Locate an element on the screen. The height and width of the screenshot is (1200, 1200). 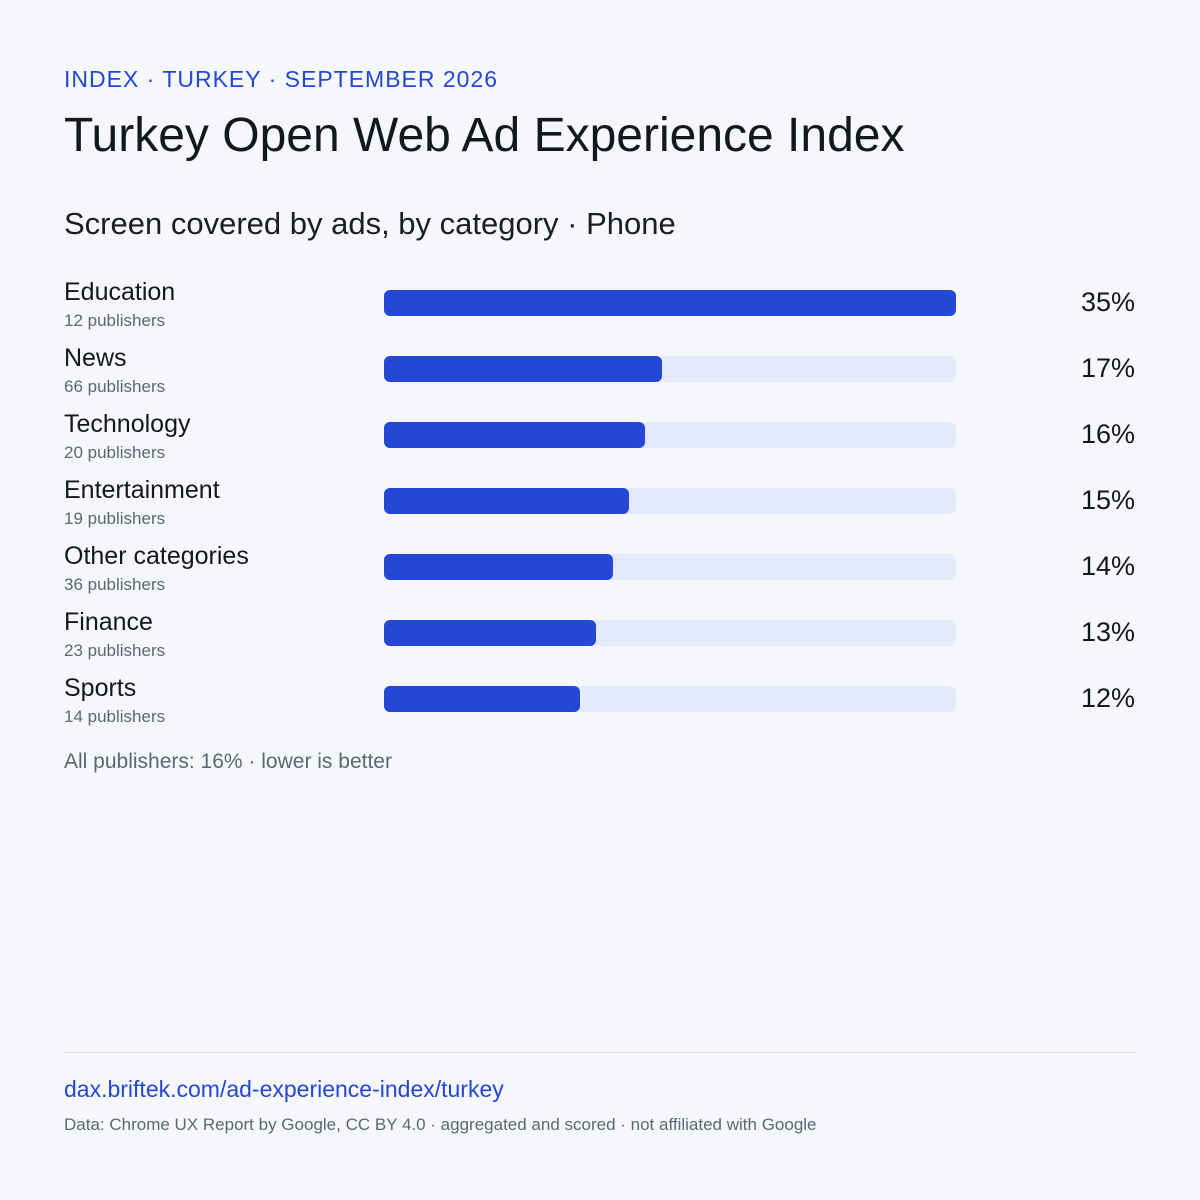
page-title: Turkey Open Web Ad Experience Index is located at coordinates (484, 135).